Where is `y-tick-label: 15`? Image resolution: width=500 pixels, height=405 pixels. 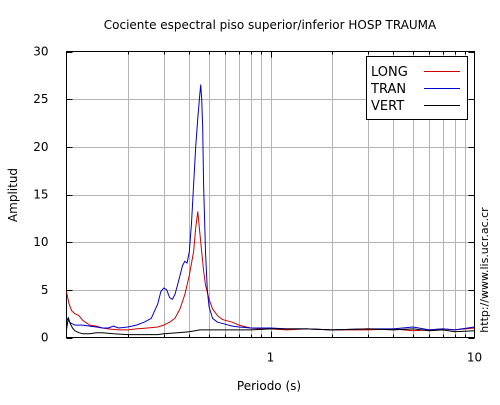 y-tick-label: 15 is located at coordinates (40, 195).